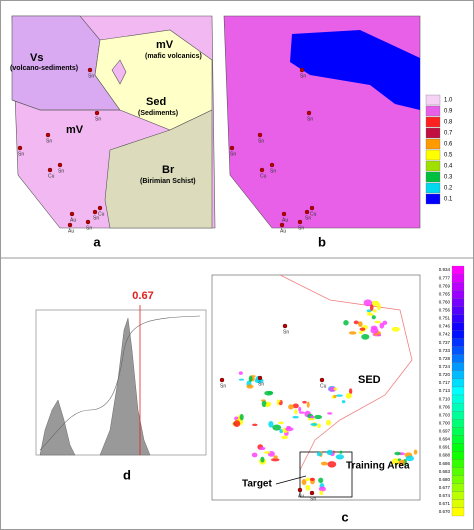  Describe the element at coordinates (322, 241) in the screenshot. I see `panel-label: b` at that location.